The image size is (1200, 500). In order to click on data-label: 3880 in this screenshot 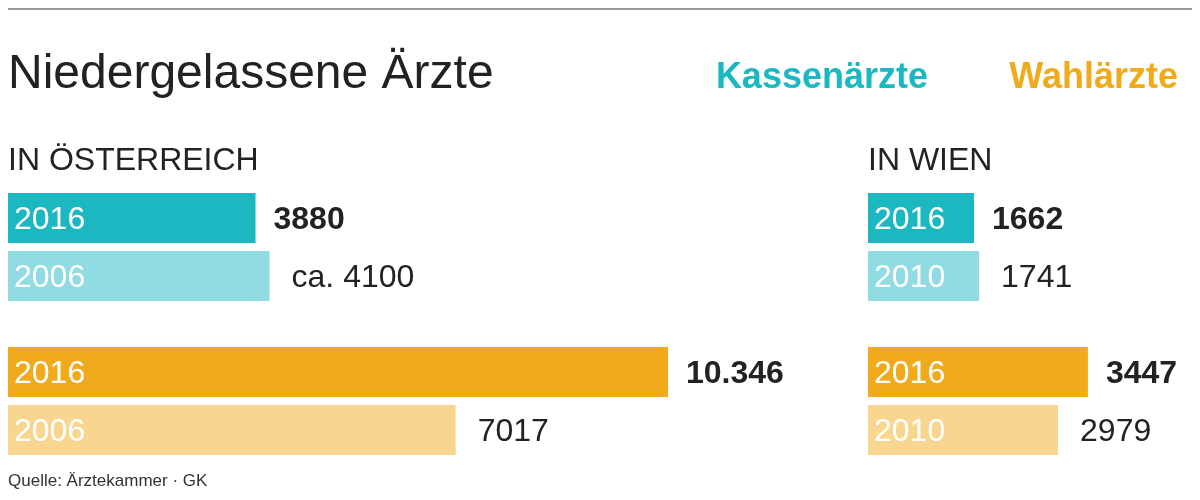, I will do `click(309, 218)`.